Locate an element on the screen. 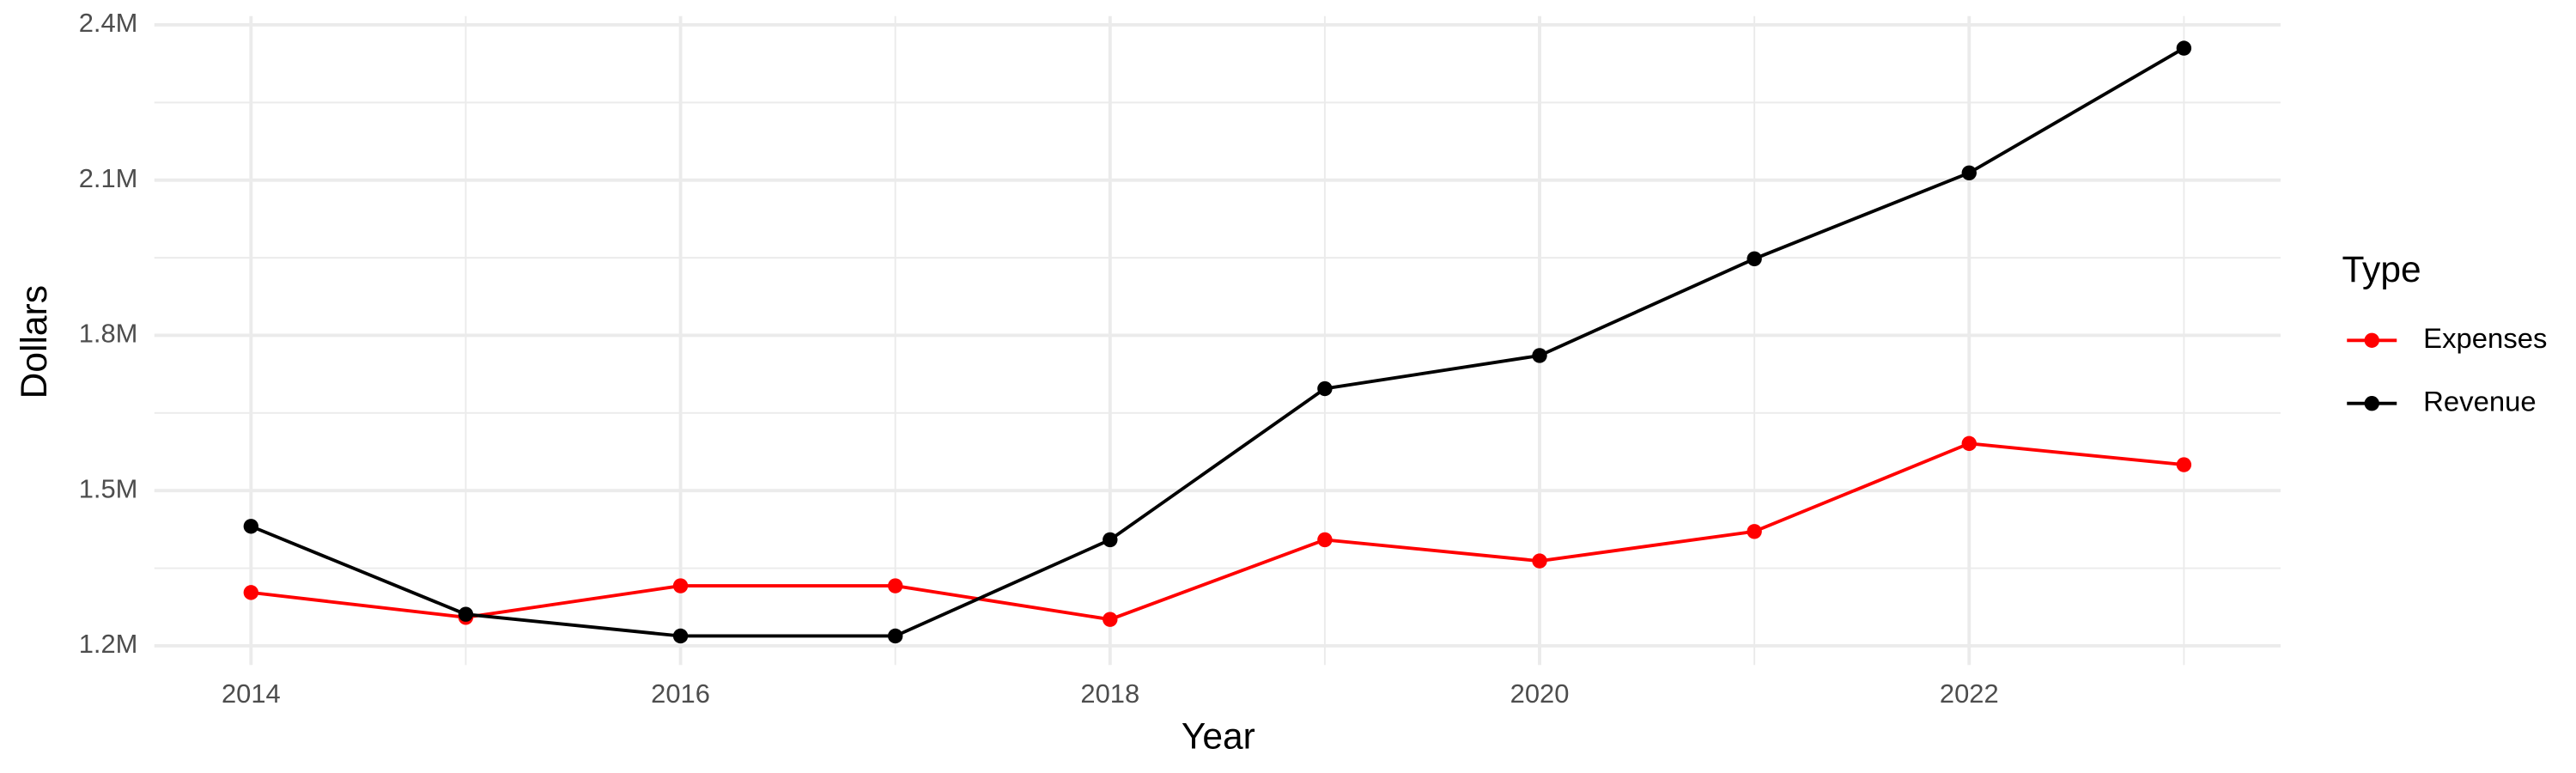 This screenshot has height=773, width=2576. x-tick-label: 2018 is located at coordinates (1109, 694).